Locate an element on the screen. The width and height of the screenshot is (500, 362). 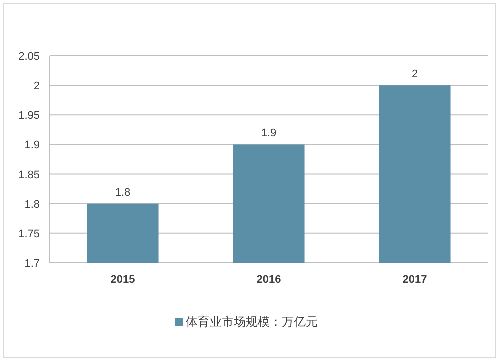
y-tick-label: 2 is located at coordinates (37, 86).